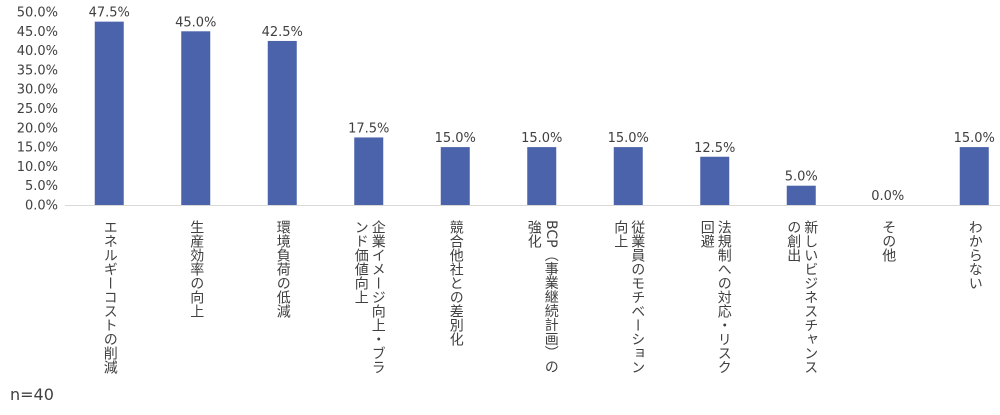 This screenshot has height=415, width=1000. I want to click on y-tick-label: 30.0%, so click(37, 90).